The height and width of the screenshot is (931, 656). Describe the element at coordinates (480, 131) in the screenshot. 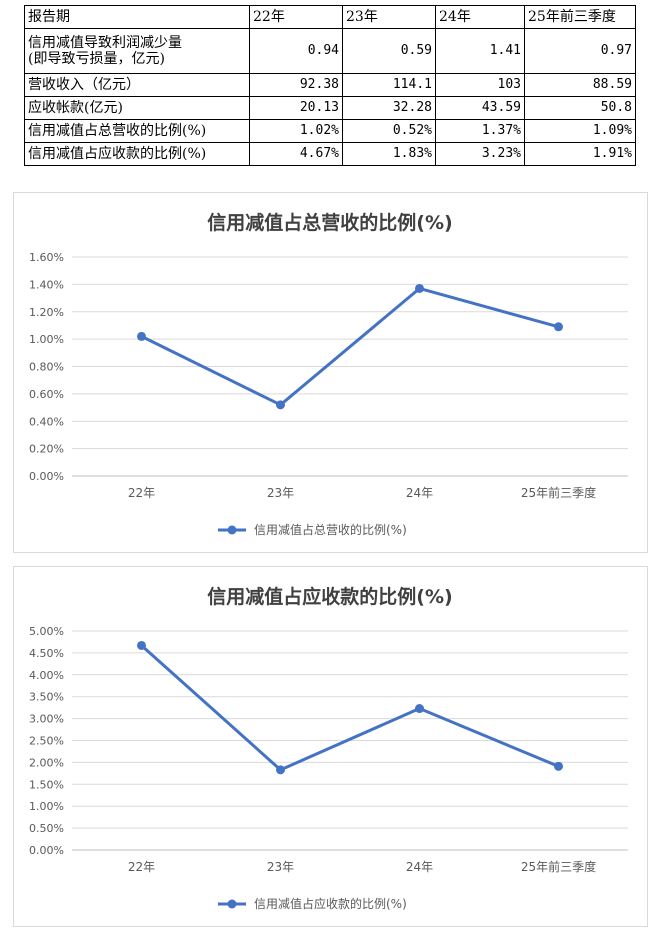

I see `table-cell: 1.37%` at that location.